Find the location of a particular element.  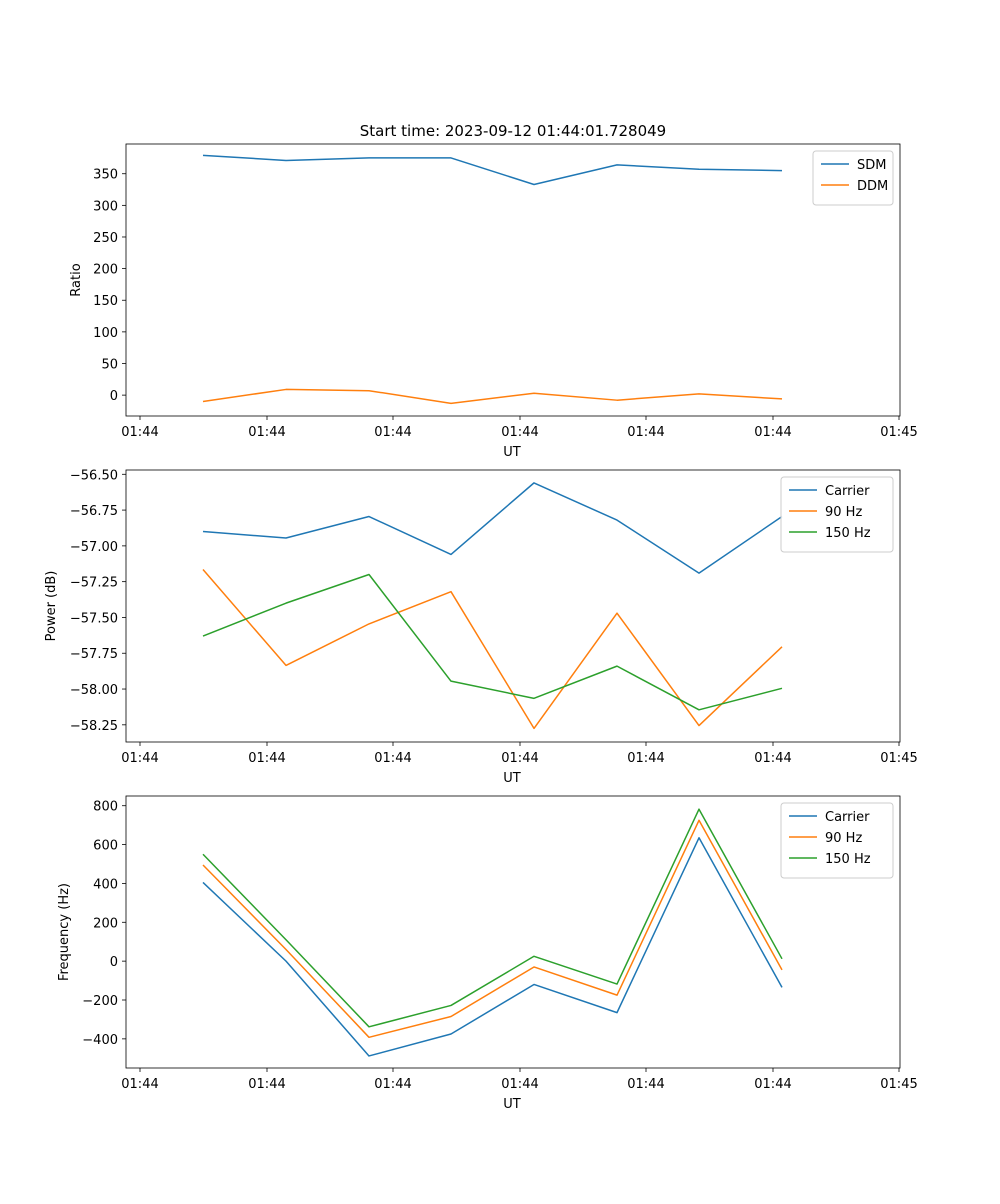

y-tick-label: 350 is located at coordinates (105, 175).